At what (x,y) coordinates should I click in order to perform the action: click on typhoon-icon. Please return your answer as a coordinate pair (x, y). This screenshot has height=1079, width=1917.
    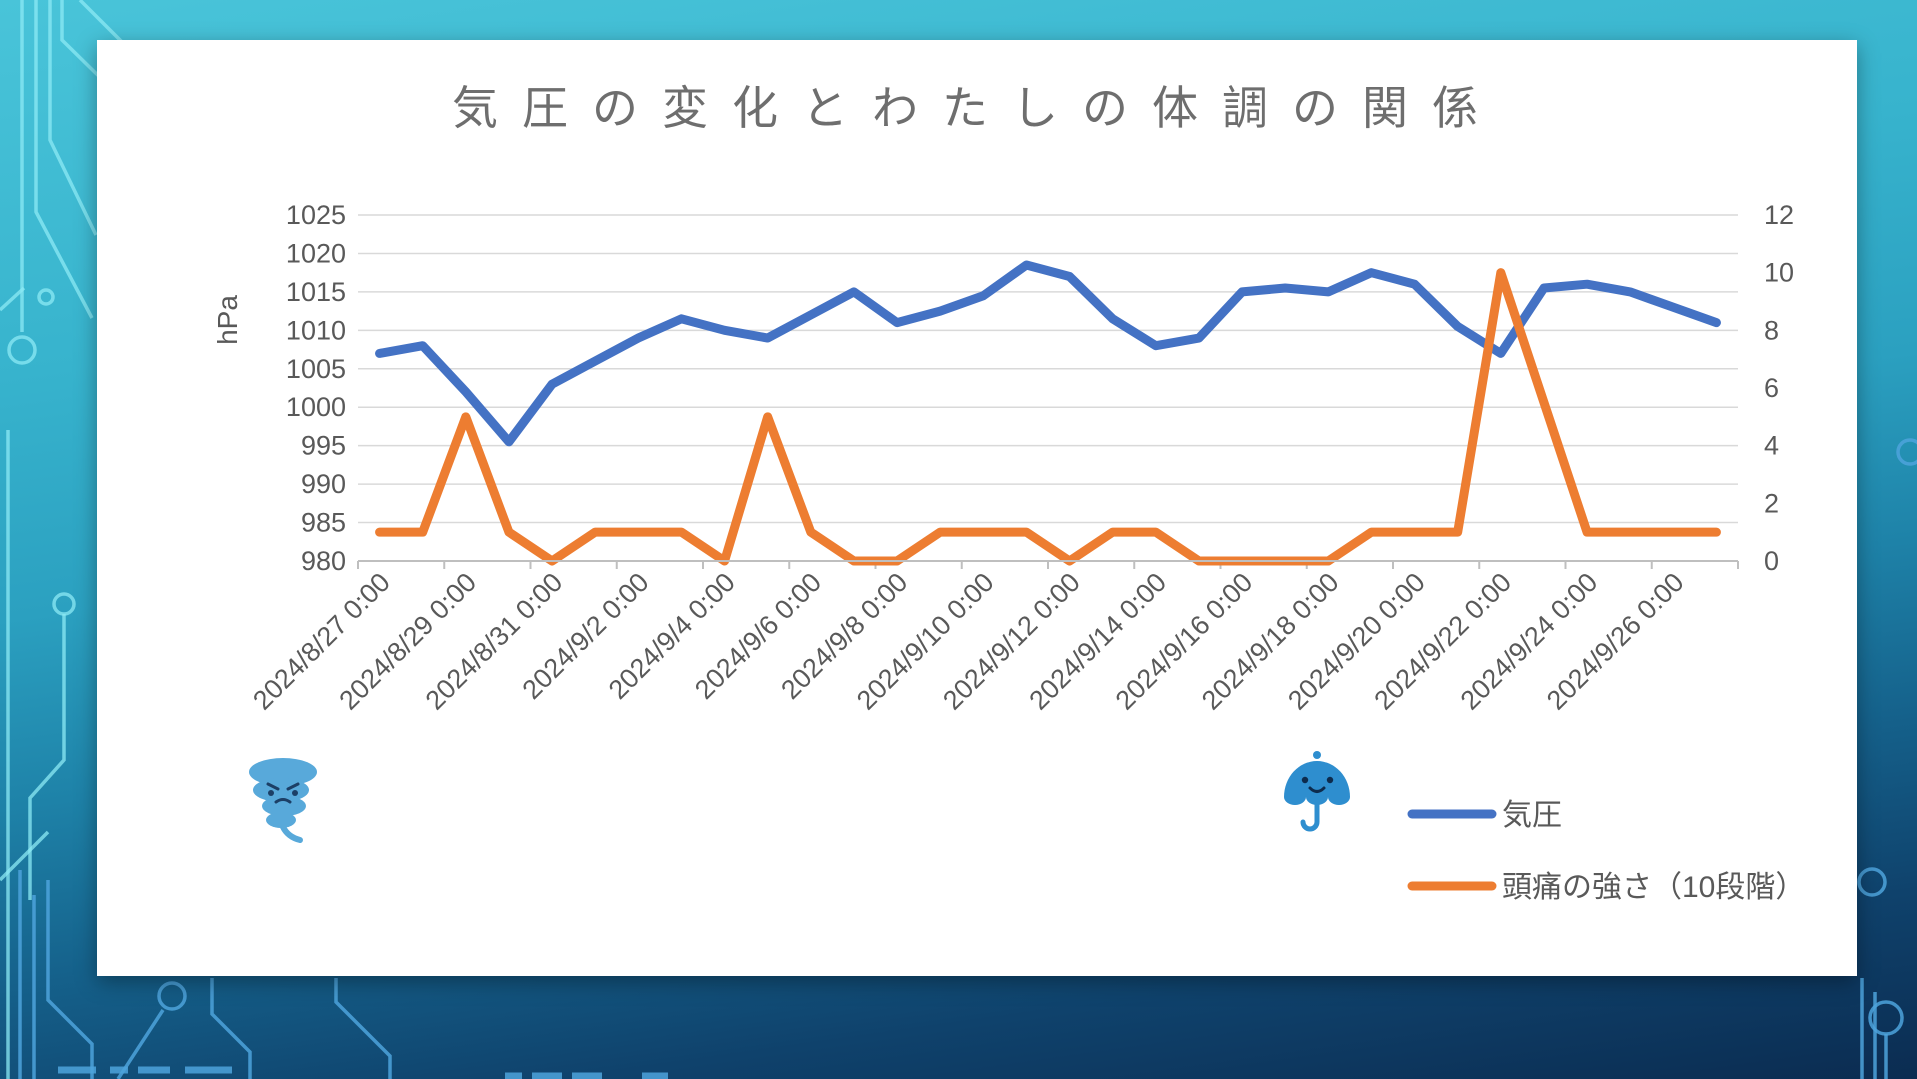
    Looking at the image, I should click on (283, 800).